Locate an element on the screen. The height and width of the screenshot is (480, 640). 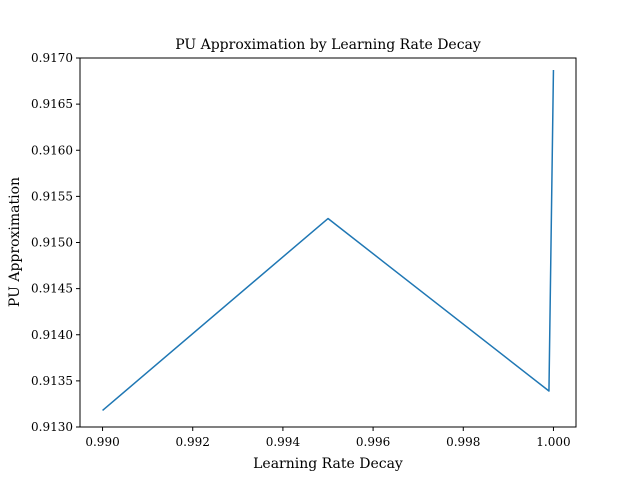
y-tick-label: 0.9145 is located at coordinates (52, 289).